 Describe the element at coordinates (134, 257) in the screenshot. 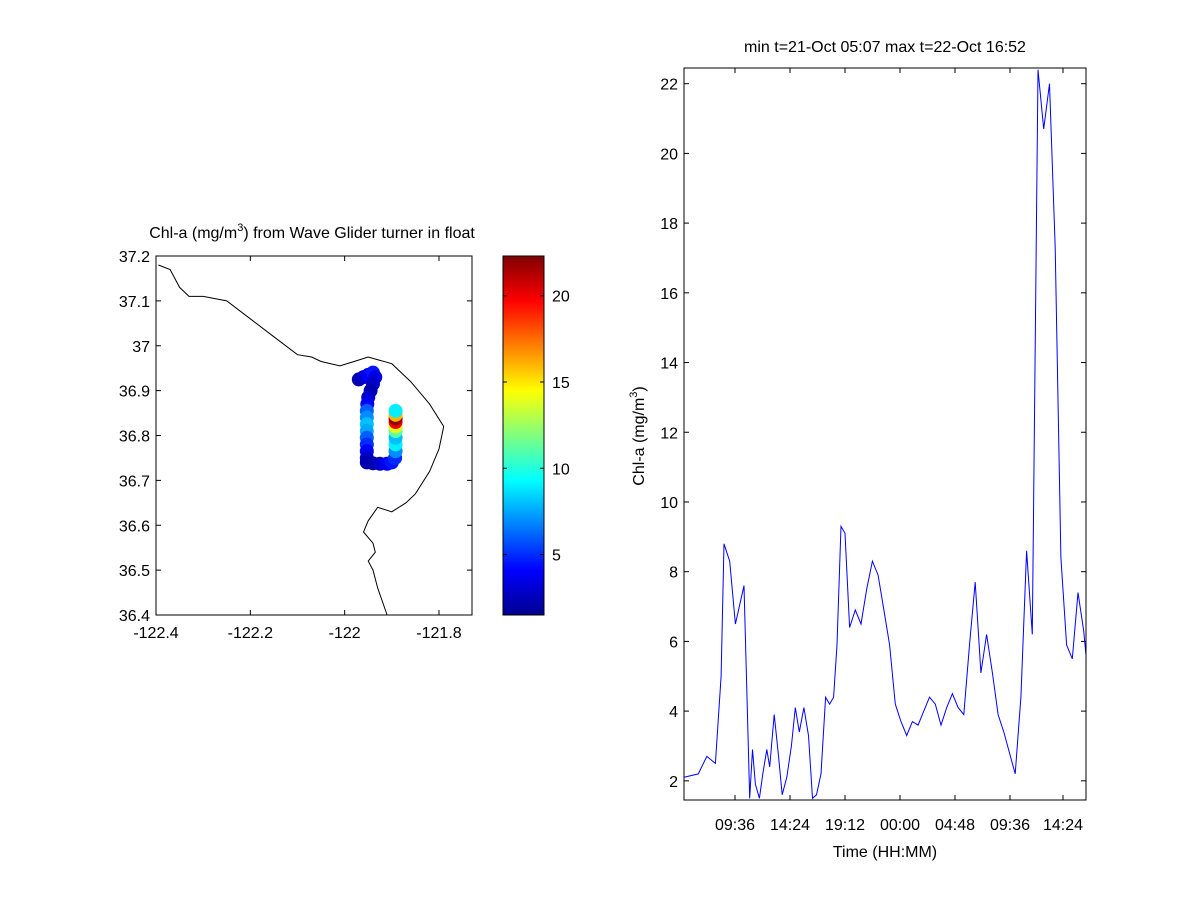

I see `map-y-tick-label: 37.2` at that location.